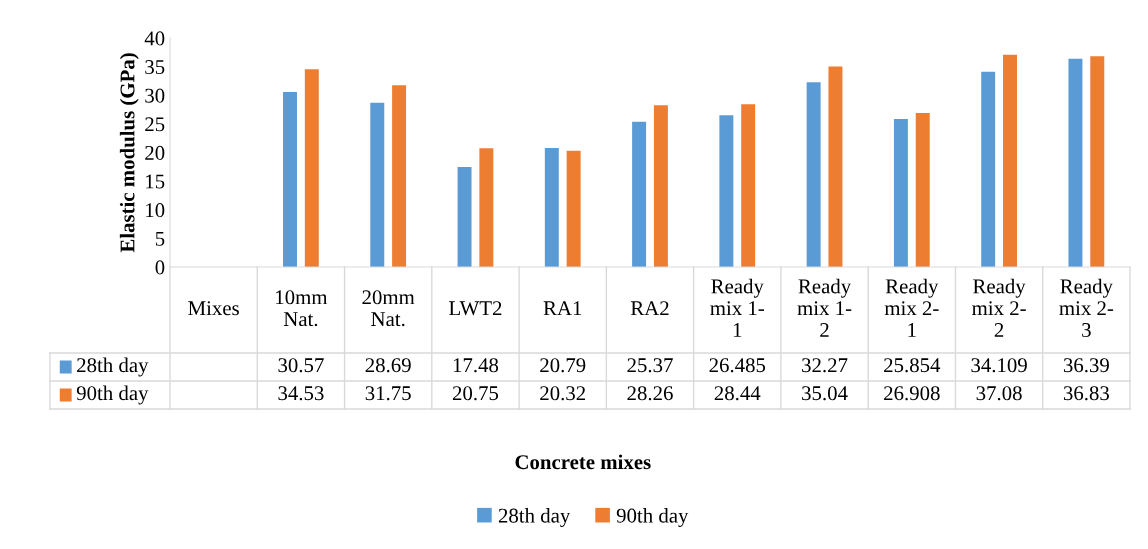 This screenshot has width=1148, height=549. Describe the element at coordinates (155, 210) in the screenshot. I see `y-tick-label: 10` at that location.